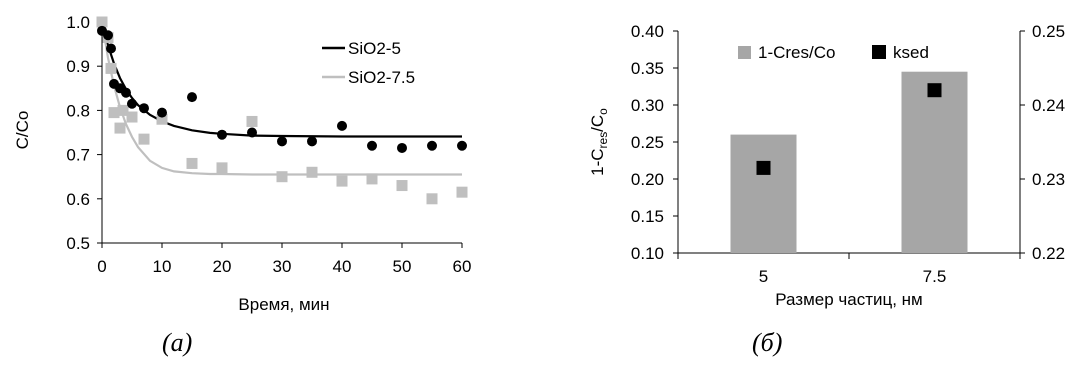  I want to click on chart-b-ylabel-sub2: o, so click(603, 111).